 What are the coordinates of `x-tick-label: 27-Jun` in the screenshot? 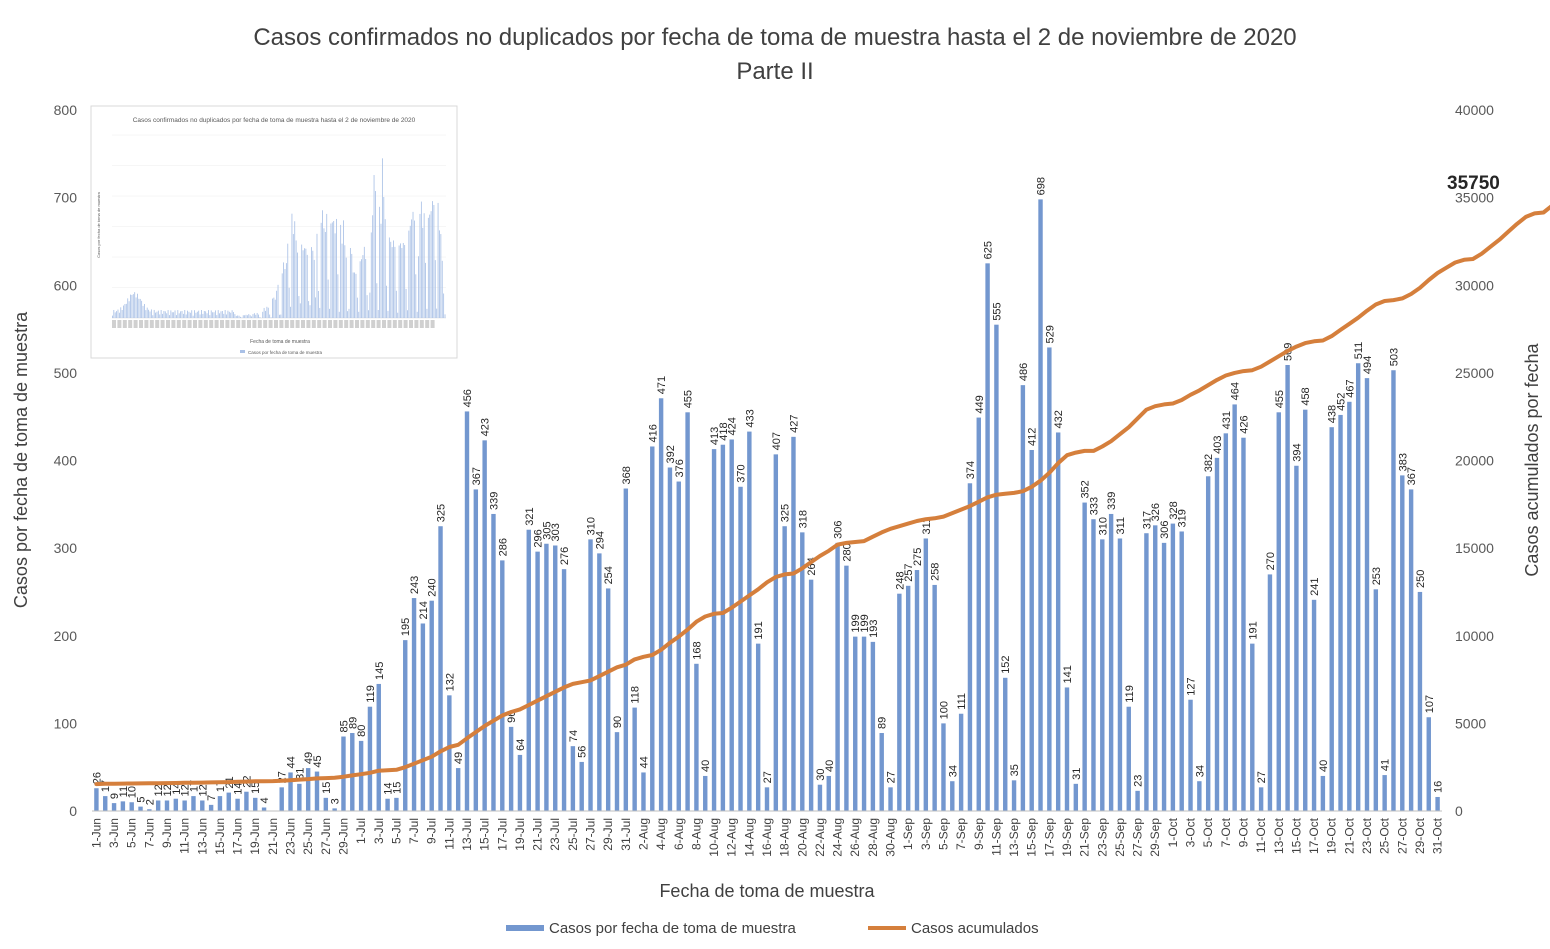 It's located at (326, 836).